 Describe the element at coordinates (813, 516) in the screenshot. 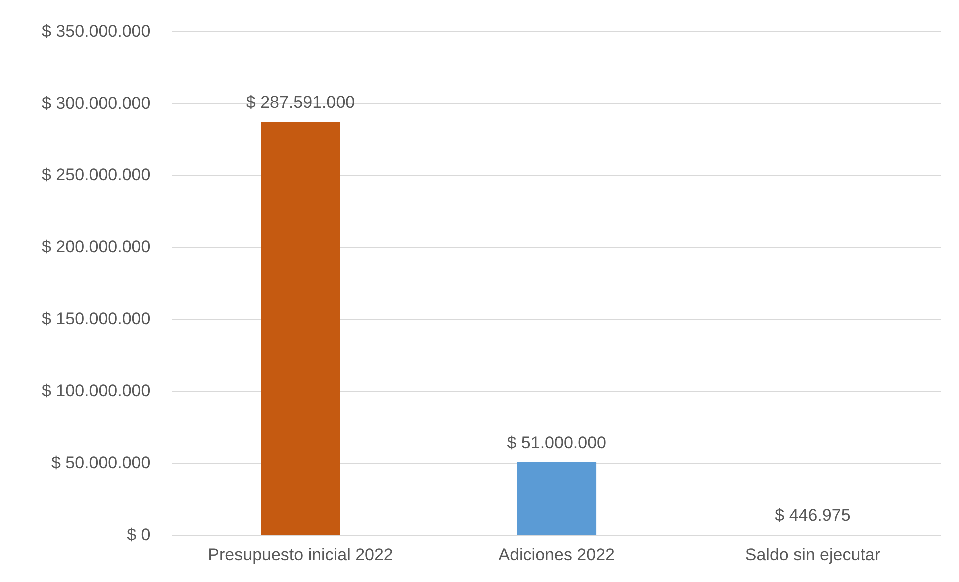

I see `data-label: $ 446.975` at that location.